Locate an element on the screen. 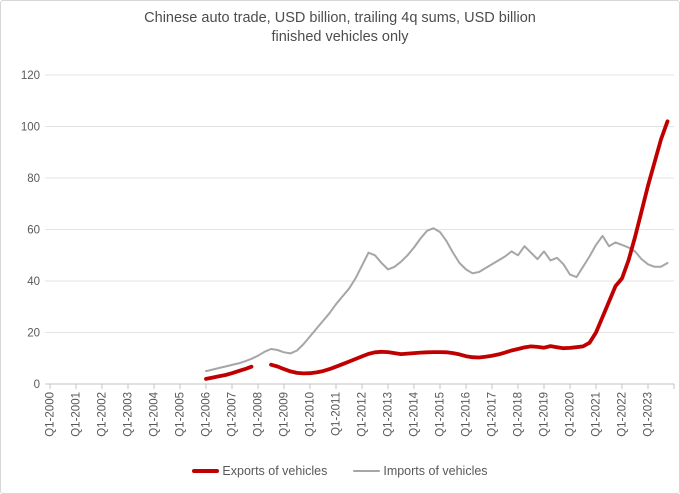 This screenshot has width=680, height=494. x-tick-label: Q1-2006 is located at coordinates (207, 414).